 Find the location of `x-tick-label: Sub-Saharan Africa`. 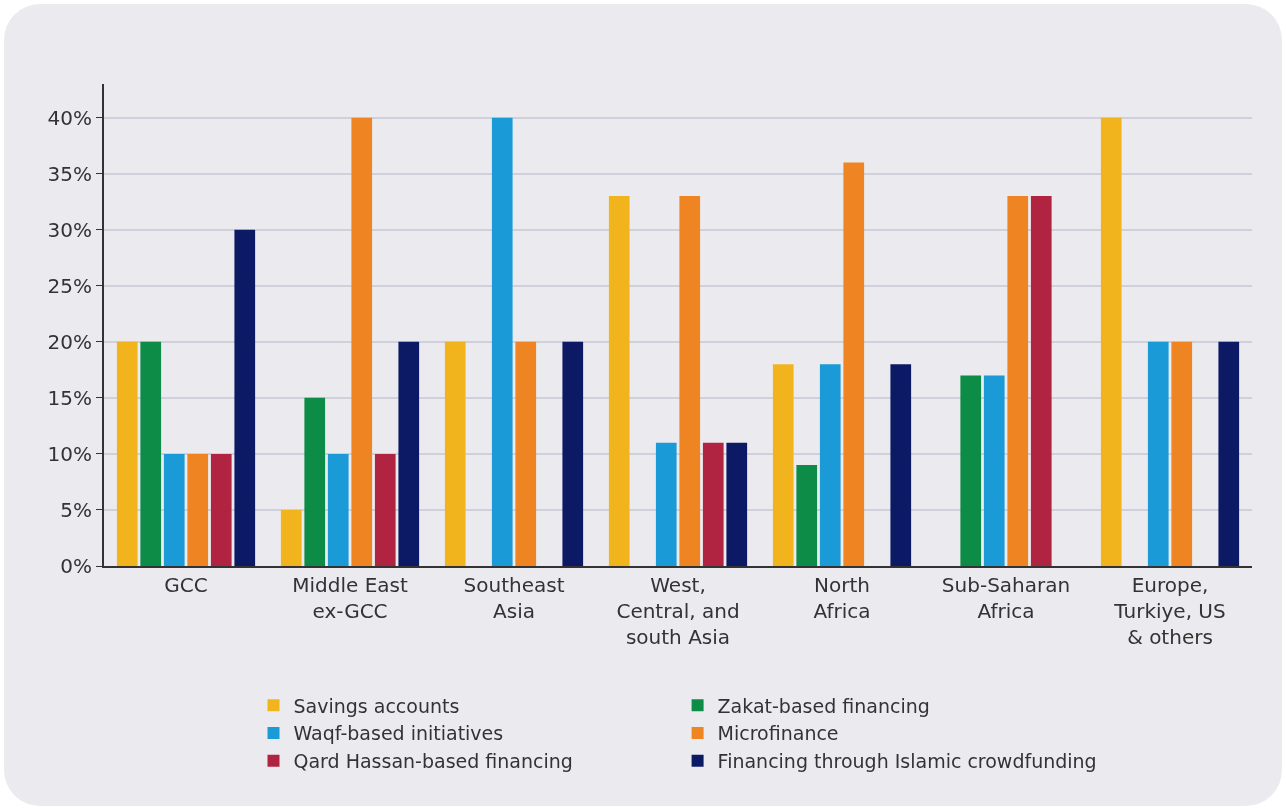

x-tick-label: Sub-Saharan Africa is located at coordinates (1006, 598).